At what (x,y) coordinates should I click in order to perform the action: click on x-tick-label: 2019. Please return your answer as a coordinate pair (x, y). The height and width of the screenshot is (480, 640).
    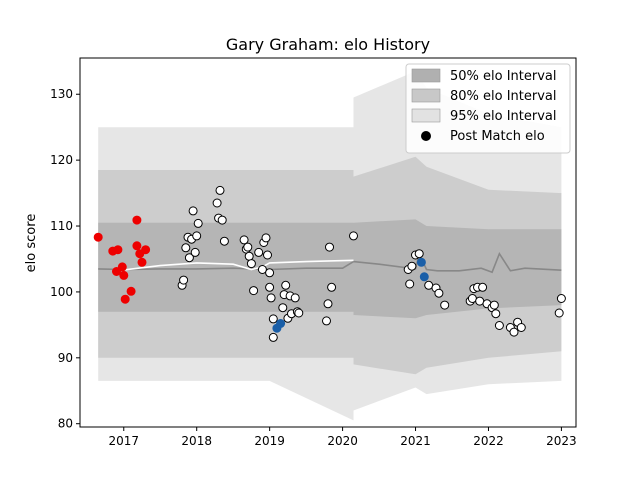
    Looking at the image, I should click on (269, 441).